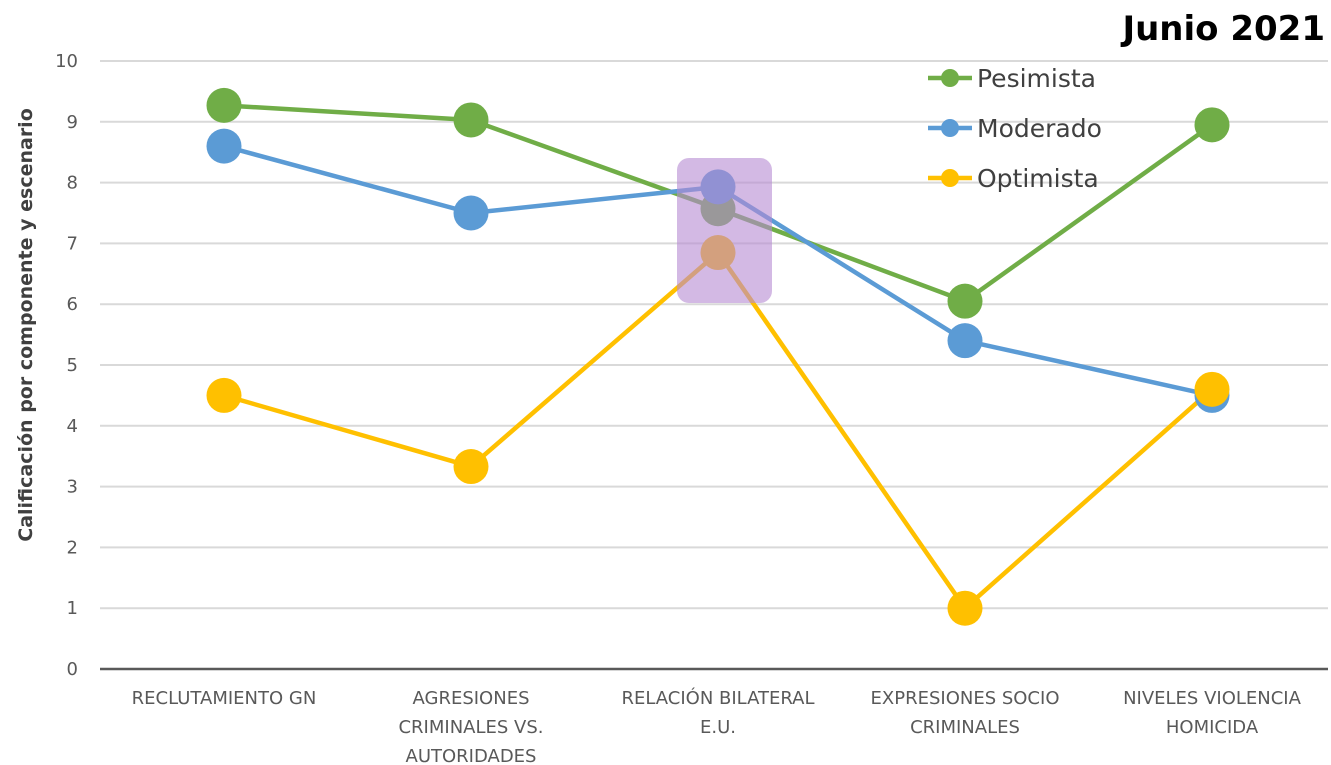 This screenshot has height=765, width=1331. I want to click on x-category-label-line: RECLUTAMIENTO GN, so click(224, 698).